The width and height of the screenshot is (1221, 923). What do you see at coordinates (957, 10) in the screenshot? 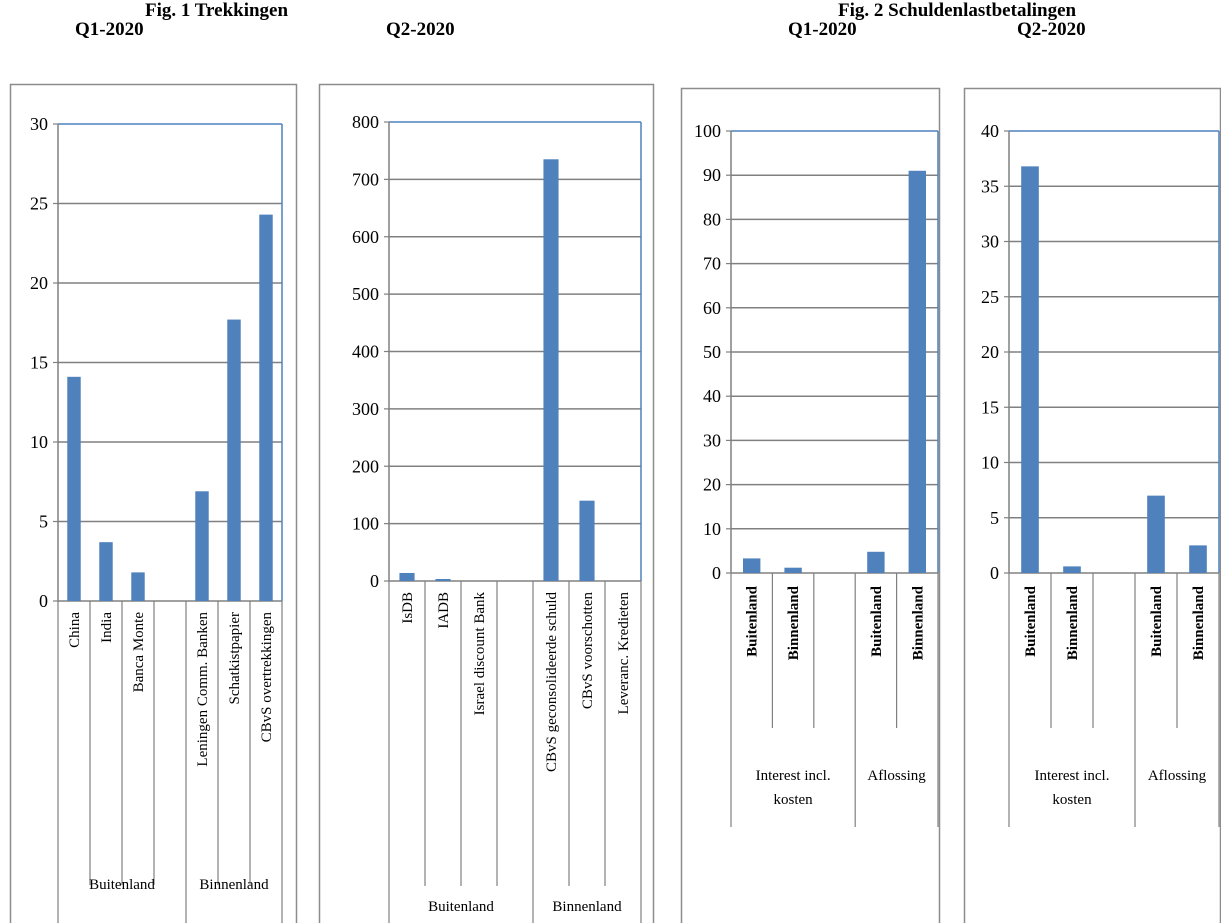
I see `fig2-title: Fig. 2 Schuldenlastbetalingen` at bounding box center [957, 10].